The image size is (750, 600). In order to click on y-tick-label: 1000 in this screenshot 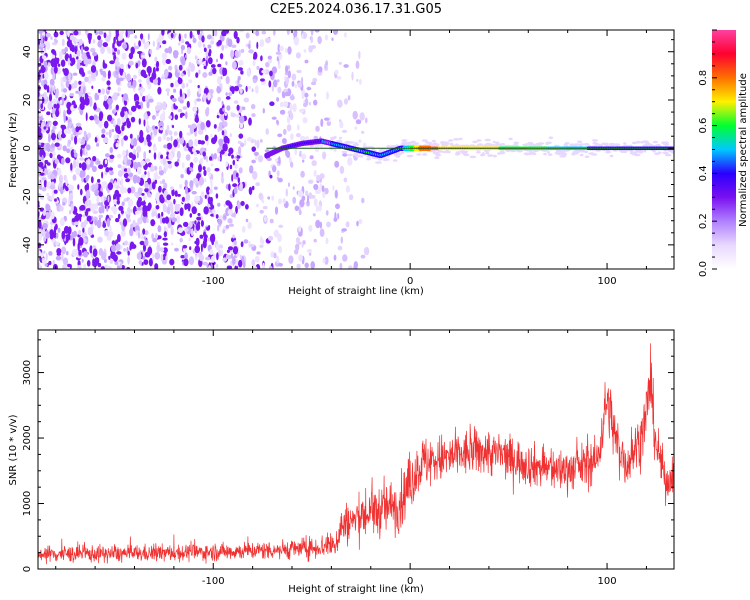, I will do `click(27, 503)`.